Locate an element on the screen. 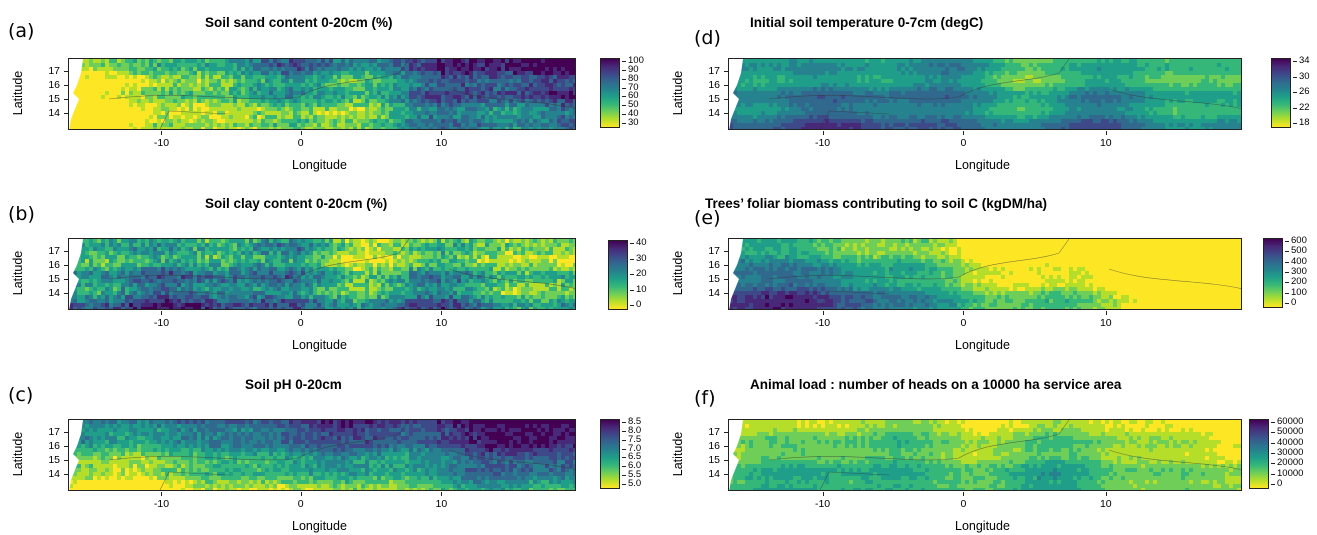  legend-tick-label: 5.5 is located at coordinates (631, 475).